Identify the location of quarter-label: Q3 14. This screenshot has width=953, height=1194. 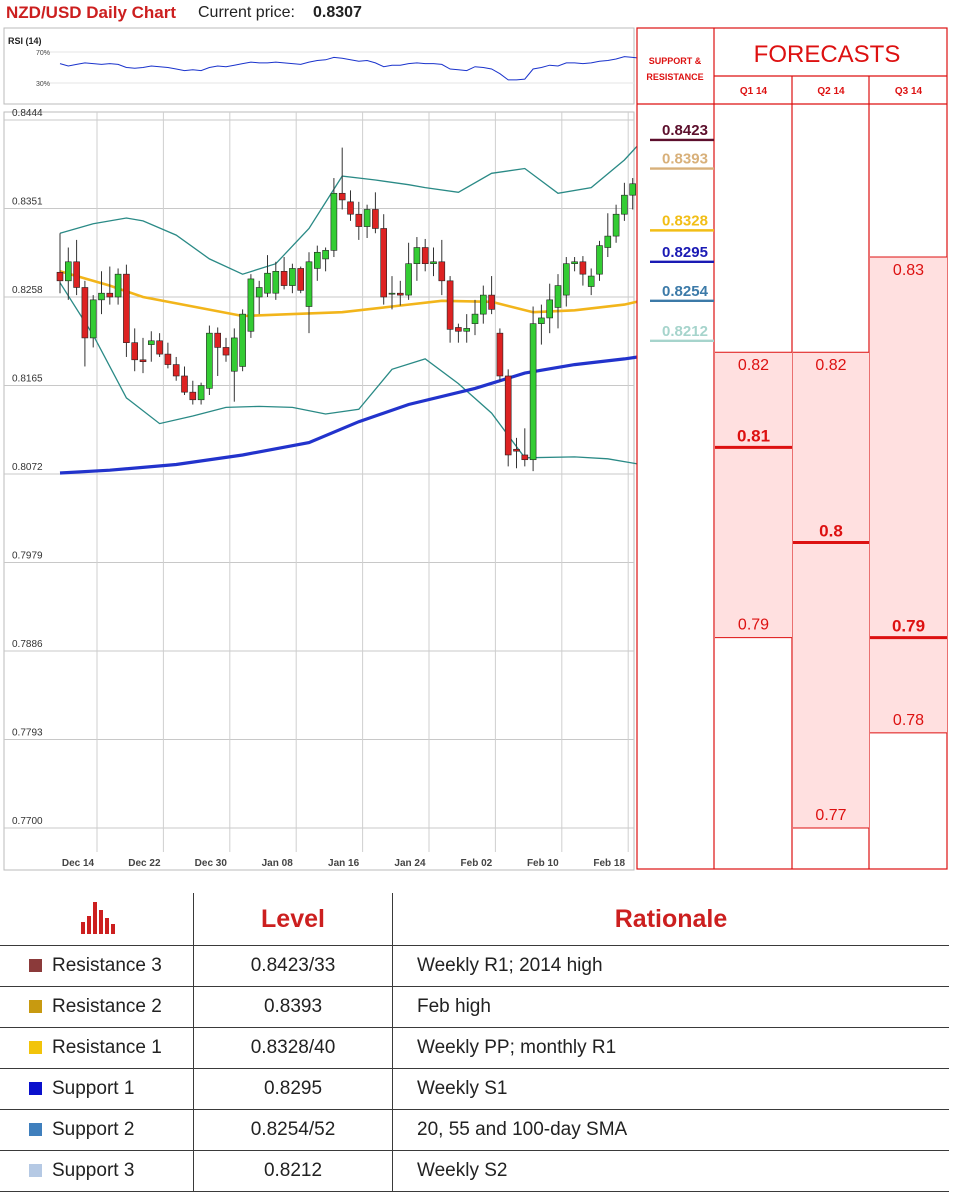
(909, 91).